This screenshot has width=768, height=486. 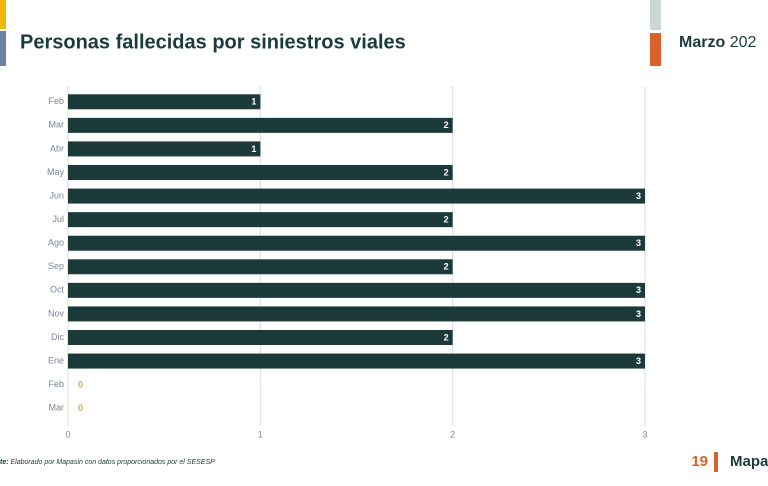 I want to click on footer-divider, so click(x=716, y=462).